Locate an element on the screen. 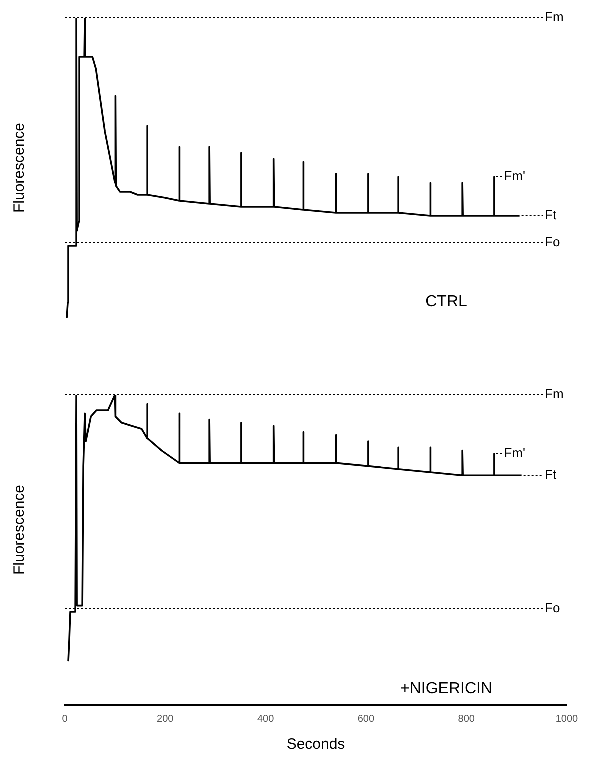  x-axis-title: Seconds is located at coordinates (316, 745).